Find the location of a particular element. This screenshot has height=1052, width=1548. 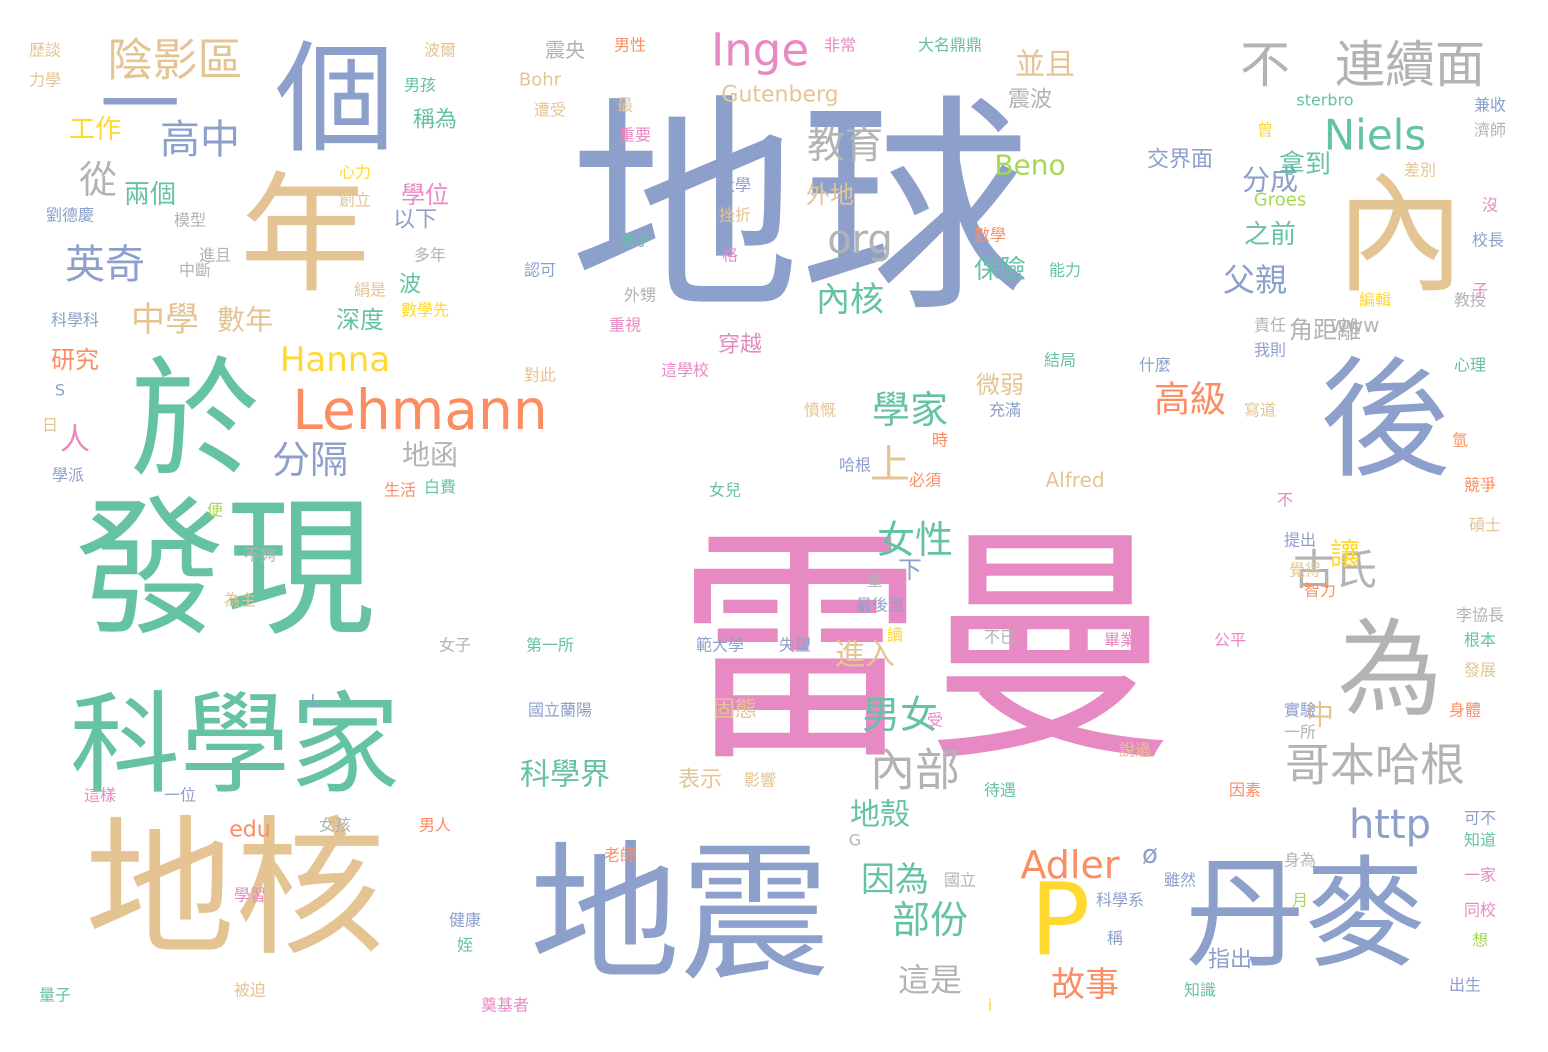

cloud-word: 這學校 is located at coordinates (685, 370).